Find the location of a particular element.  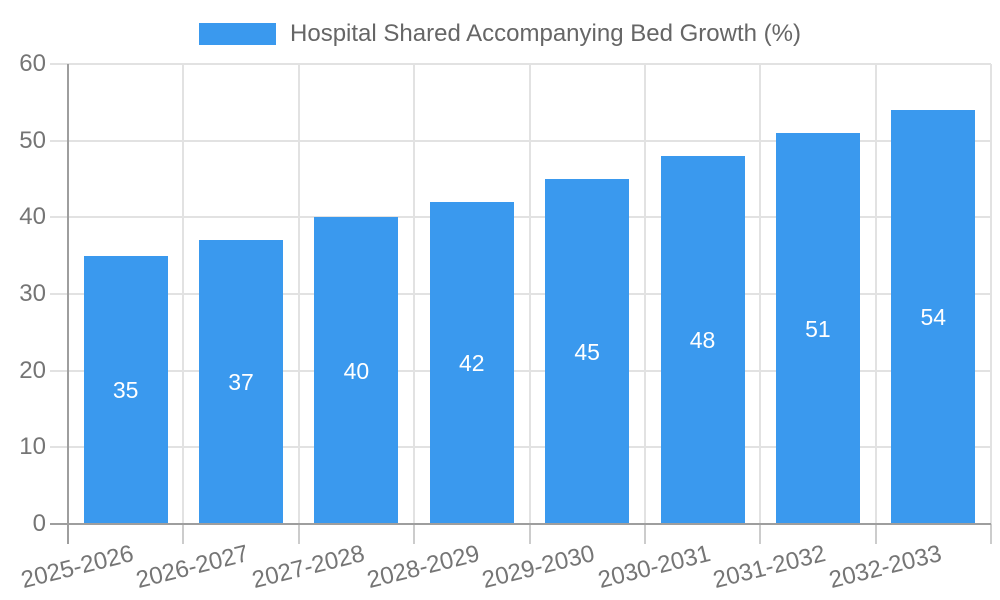

y-tick-label: 40 is located at coordinates (32, 217).